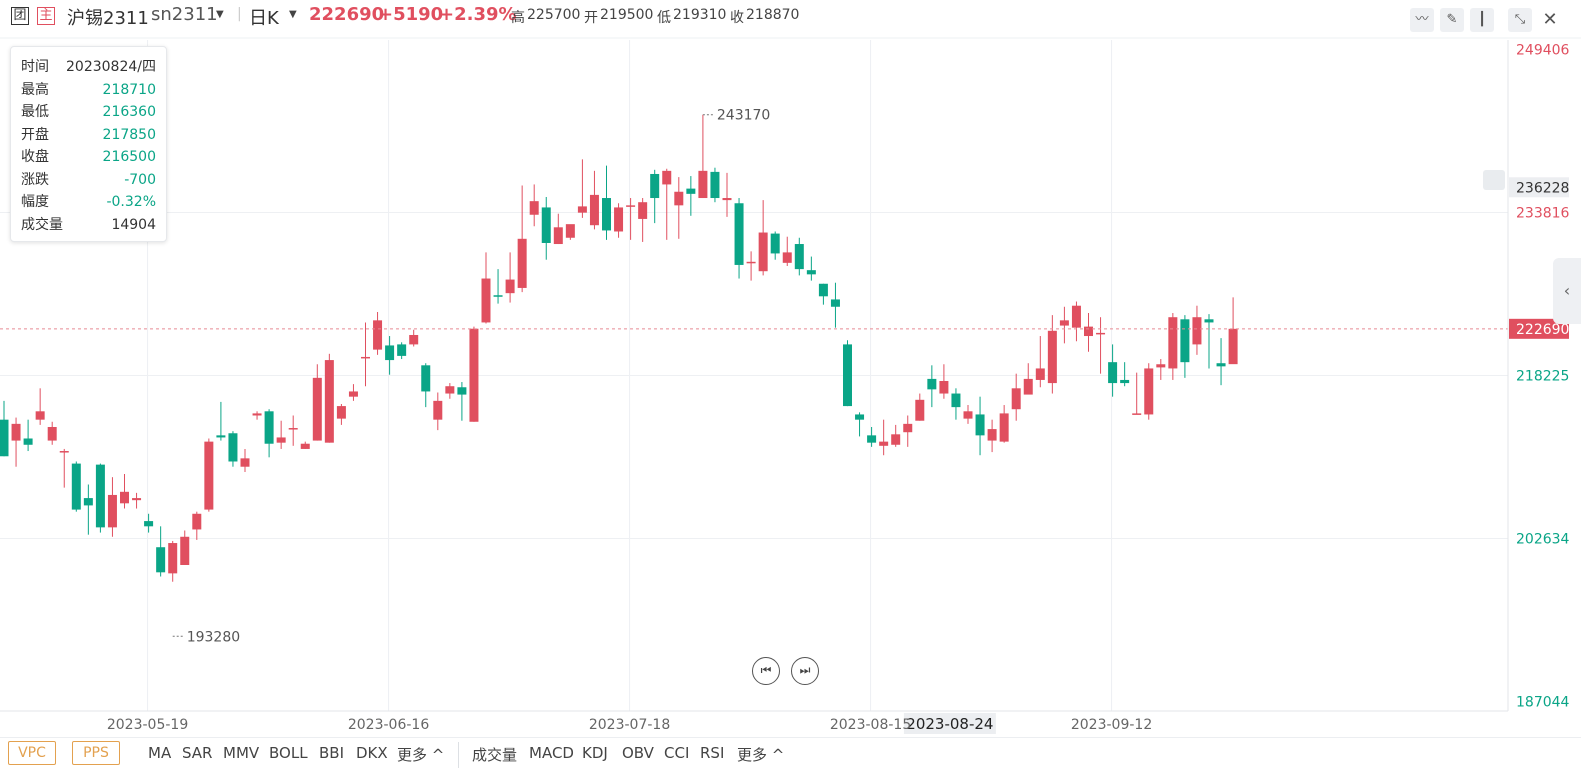  Describe the element at coordinates (1494, 180) in the screenshot. I see `alert-bell-icon` at that location.